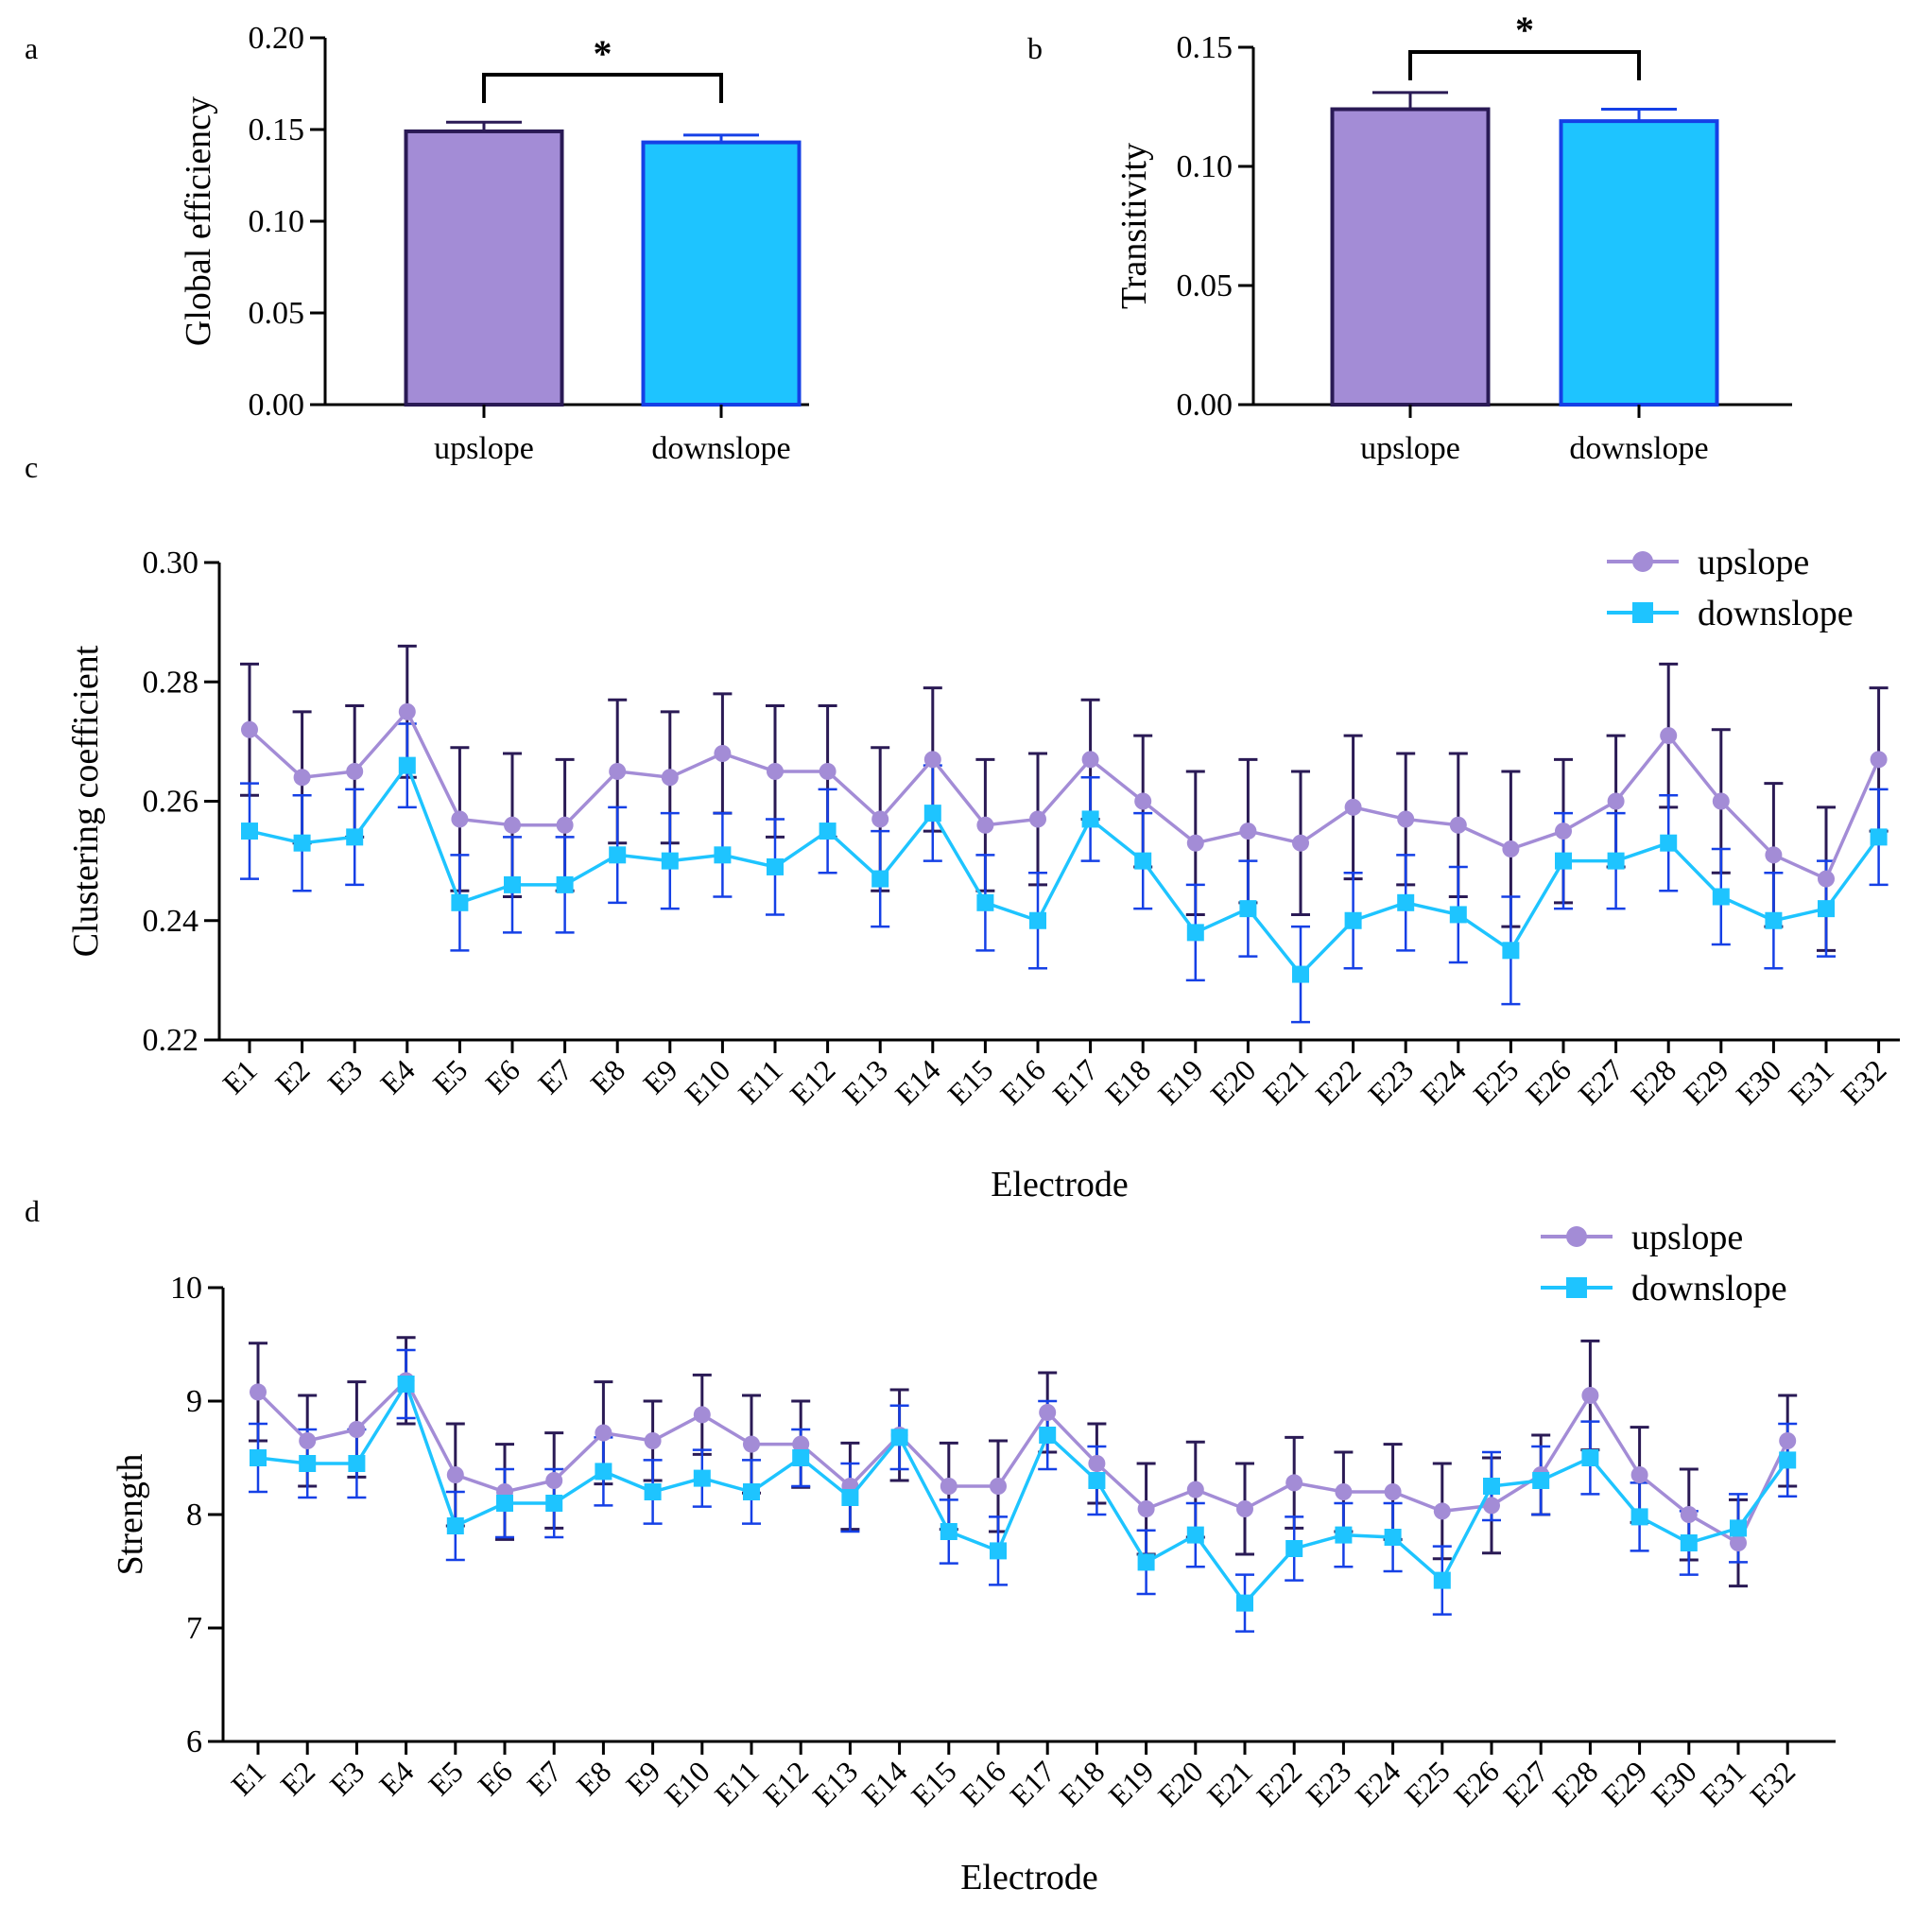 The image size is (1932, 1905). What do you see at coordinates (460, 902) in the screenshot?
I see `c-downslope-point-E5` at bounding box center [460, 902].